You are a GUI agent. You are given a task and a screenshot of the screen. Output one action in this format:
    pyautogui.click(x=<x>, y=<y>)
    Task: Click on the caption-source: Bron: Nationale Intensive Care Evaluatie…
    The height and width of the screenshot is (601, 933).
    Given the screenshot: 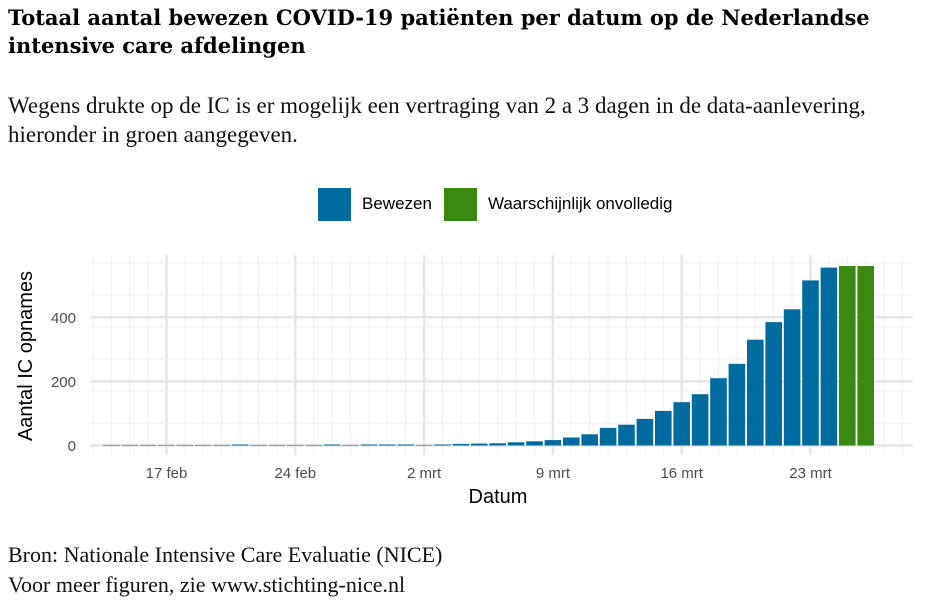 What is the action you would take?
    pyautogui.click(x=225, y=554)
    